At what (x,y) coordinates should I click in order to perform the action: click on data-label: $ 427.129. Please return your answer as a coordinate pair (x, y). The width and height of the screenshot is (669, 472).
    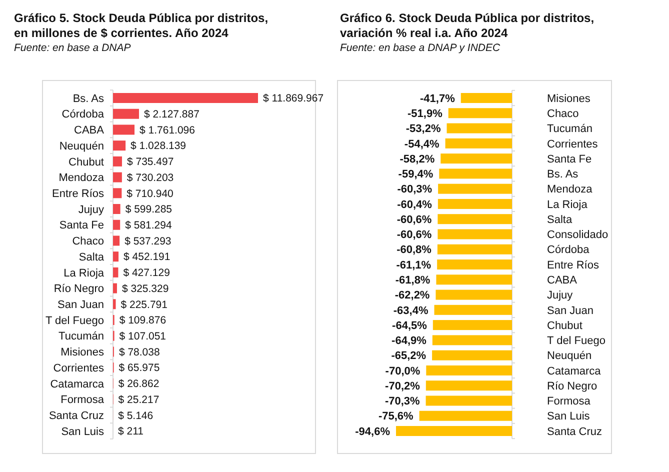
    Looking at the image, I should click on (146, 273).